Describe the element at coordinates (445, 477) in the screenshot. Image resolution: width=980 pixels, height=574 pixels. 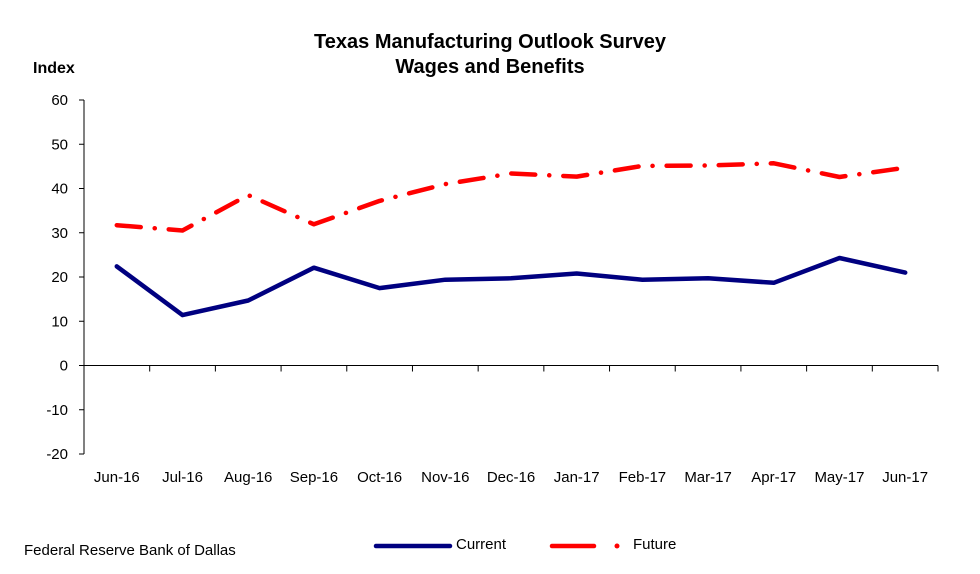
I see `x-tick-label: Nov-16` at that location.